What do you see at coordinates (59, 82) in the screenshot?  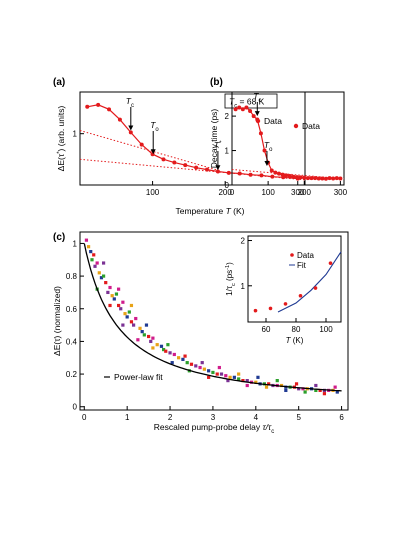 I see `panel-a-label: (a)` at bounding box center [59, 82].